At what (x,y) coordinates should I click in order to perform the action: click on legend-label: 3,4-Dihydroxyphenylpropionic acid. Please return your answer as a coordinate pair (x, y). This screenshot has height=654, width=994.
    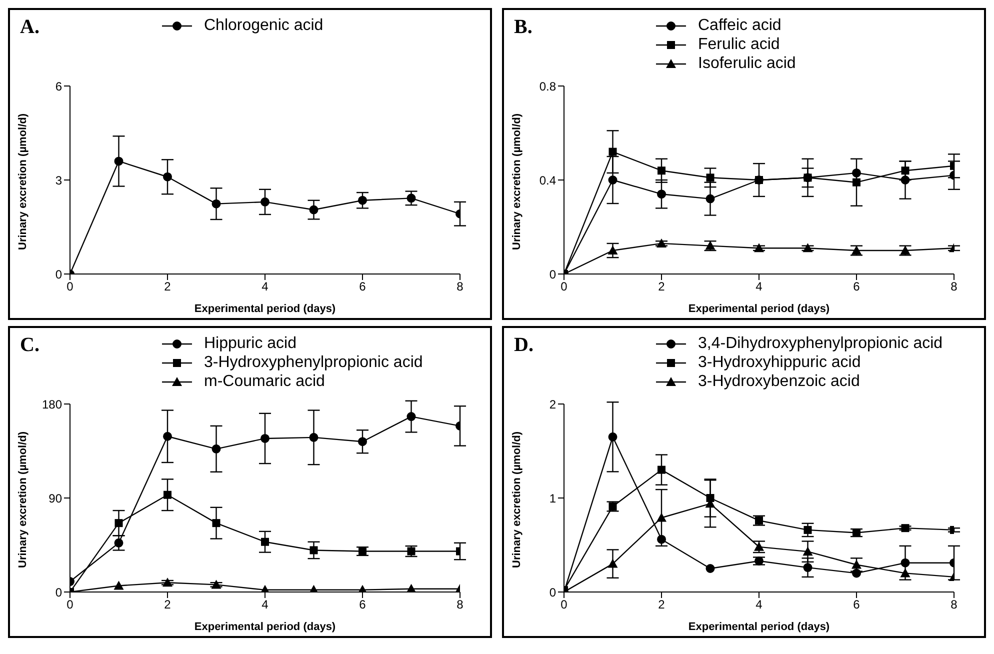
    Looking at the image, I should click on (820, 343).